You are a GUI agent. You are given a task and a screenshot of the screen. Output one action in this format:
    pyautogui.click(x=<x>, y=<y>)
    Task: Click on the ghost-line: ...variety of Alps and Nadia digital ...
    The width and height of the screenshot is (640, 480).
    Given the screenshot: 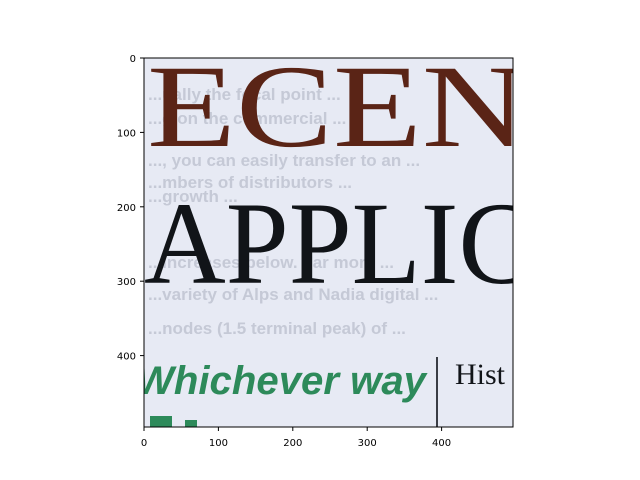 What is the action you would take?
    pyautogui.click(x=293, y=294)
    